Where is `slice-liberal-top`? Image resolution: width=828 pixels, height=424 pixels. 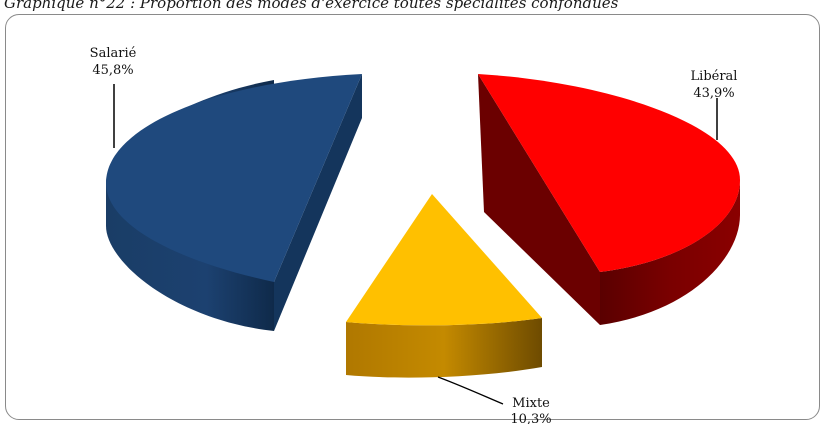 slice-liberal-top is located at coordinates (609, 173).